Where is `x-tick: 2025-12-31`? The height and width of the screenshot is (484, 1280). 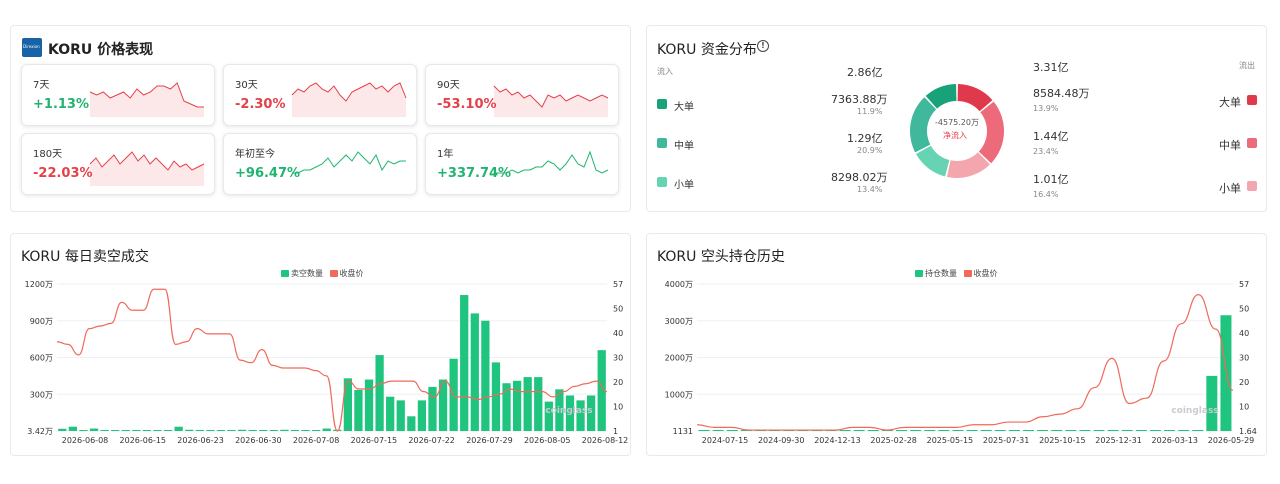
x-tick: 2025-12-31 is located at coordinates (1118, 440).